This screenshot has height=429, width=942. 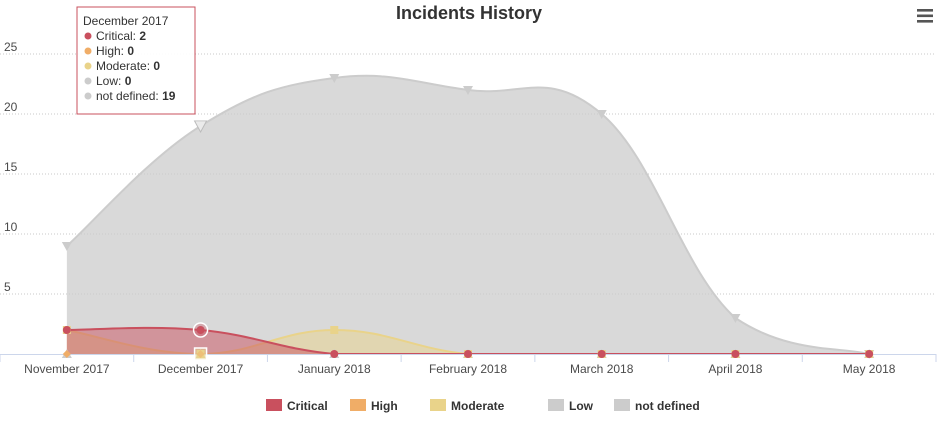 I want to click on context-menu-button, so click(x=925, y=16).